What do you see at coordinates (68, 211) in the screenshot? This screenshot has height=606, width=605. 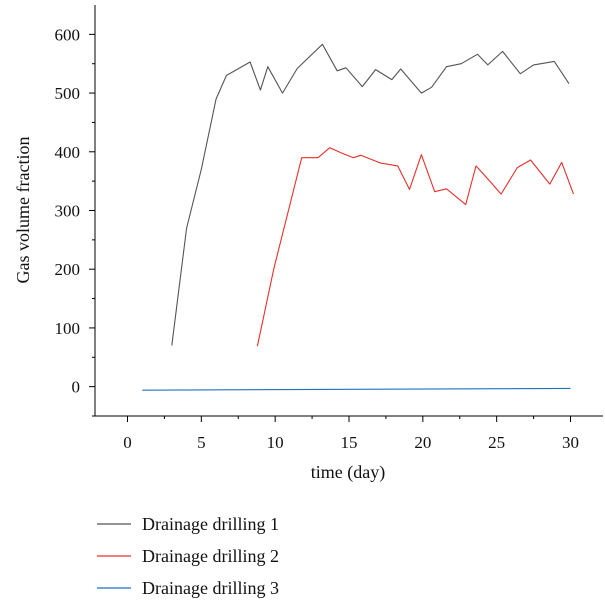 I see `y-tick-label: 300` at bounding box center [68, 211].